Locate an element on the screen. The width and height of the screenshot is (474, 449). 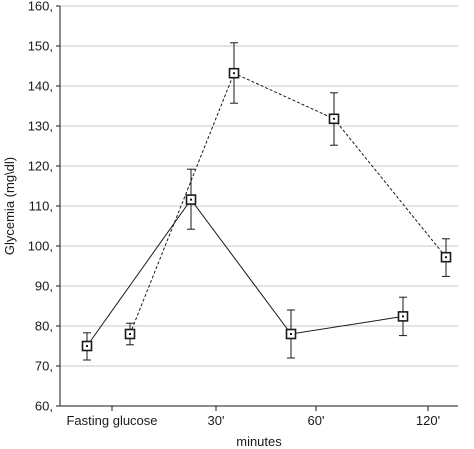
y-tick-label: 140, is located at coordinates (40, 86).